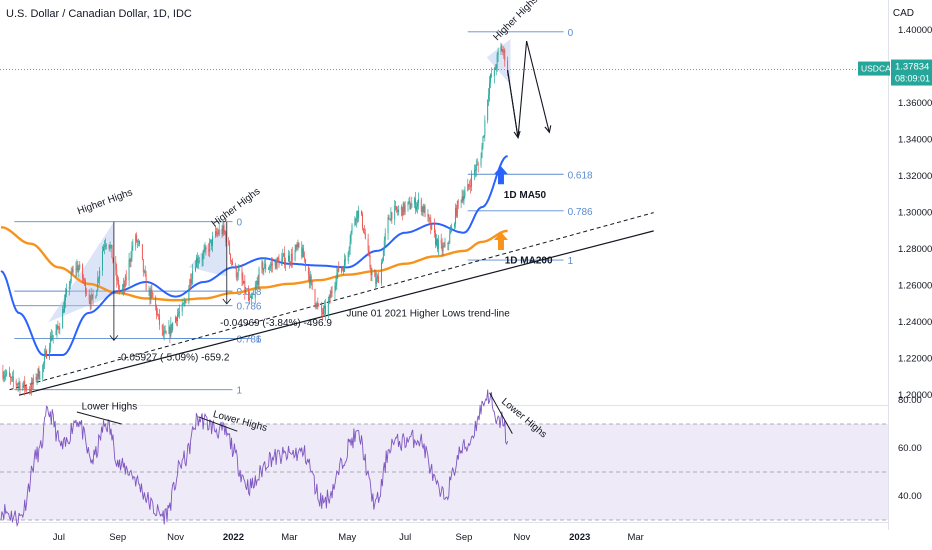 This screenshot has width=932, height=550. I want to click on projection-arrow-short-head, so click(517, 134).